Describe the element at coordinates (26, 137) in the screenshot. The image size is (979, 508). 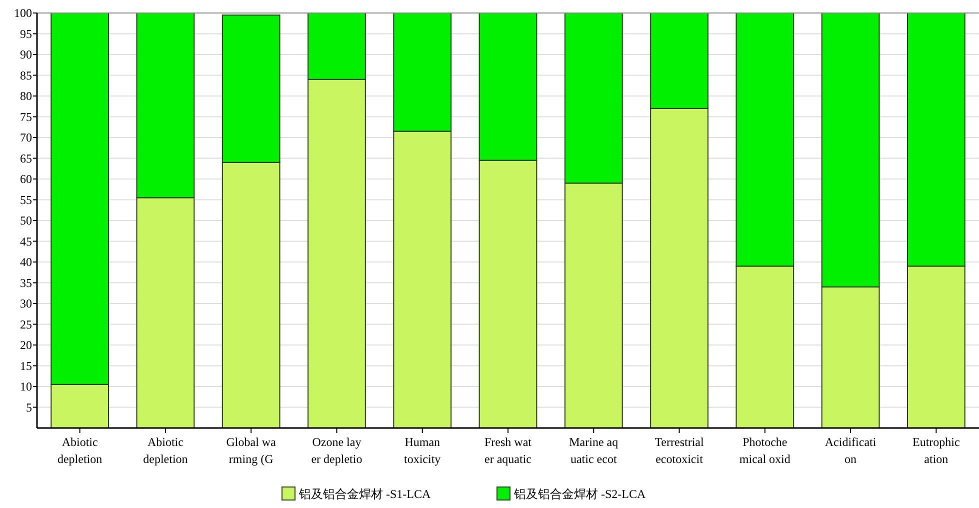
I see `y-tick-label: 70` at that location.